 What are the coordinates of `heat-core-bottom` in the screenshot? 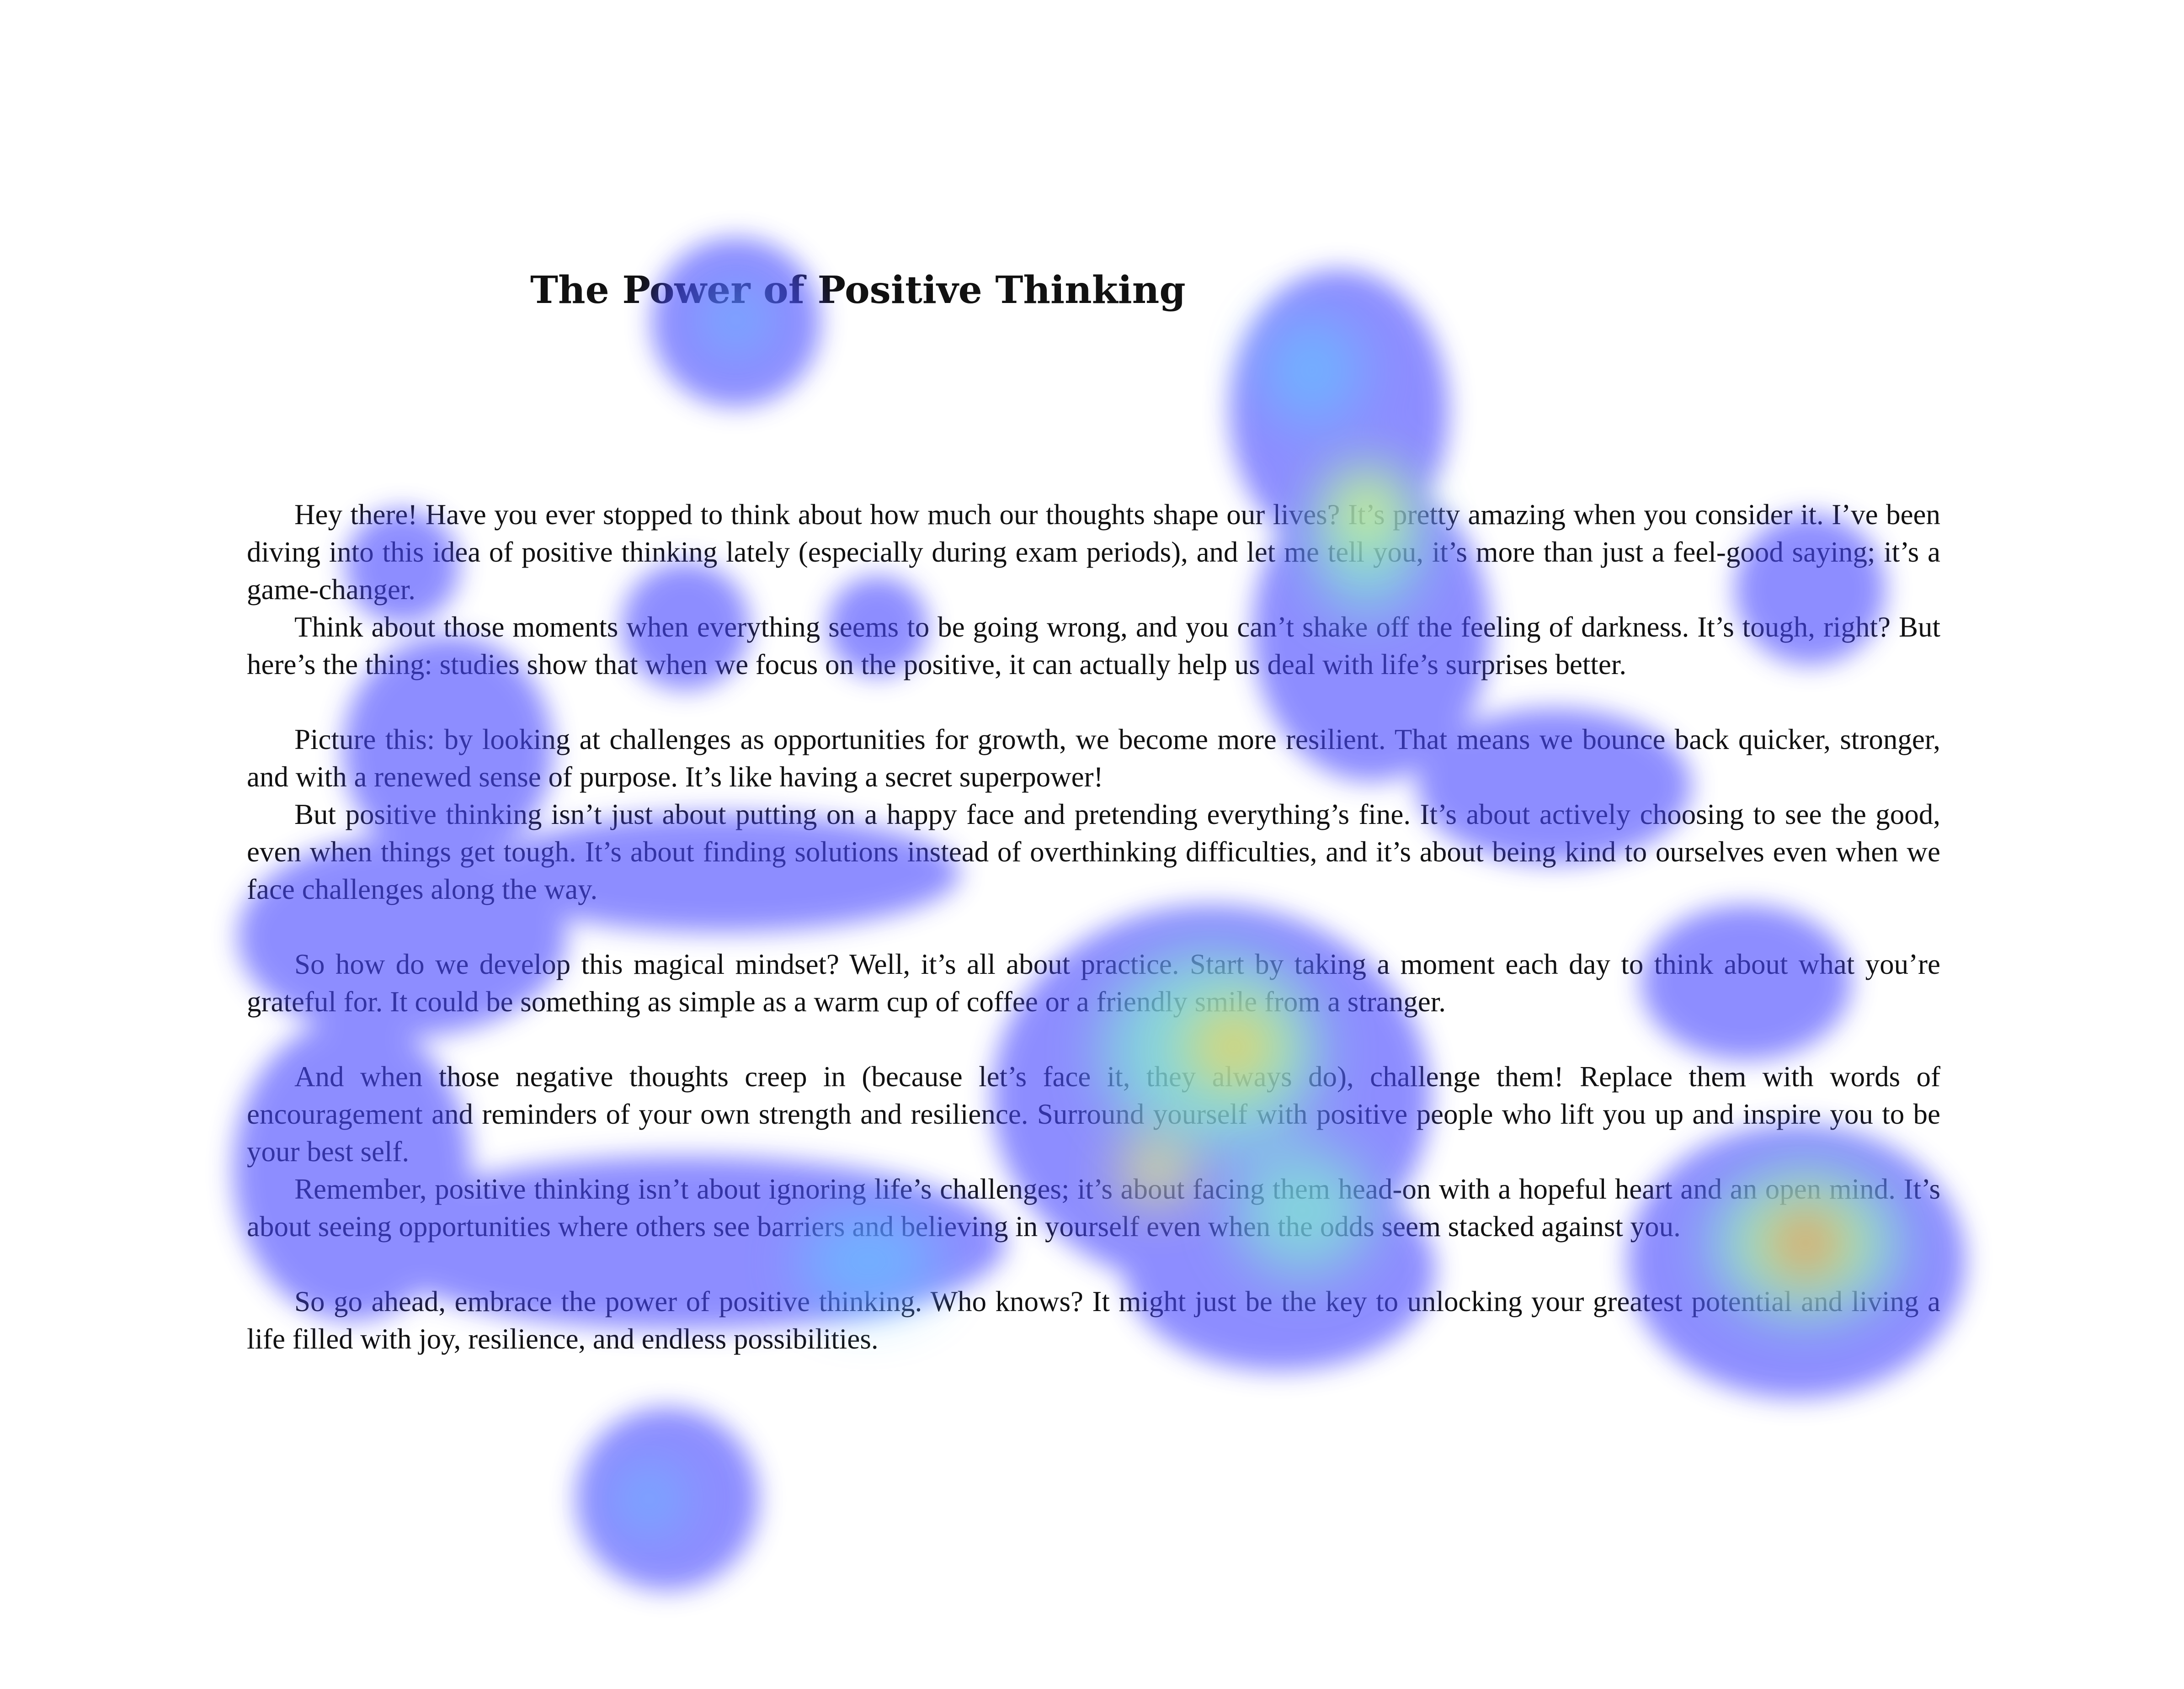 It's located at (649, 1499).